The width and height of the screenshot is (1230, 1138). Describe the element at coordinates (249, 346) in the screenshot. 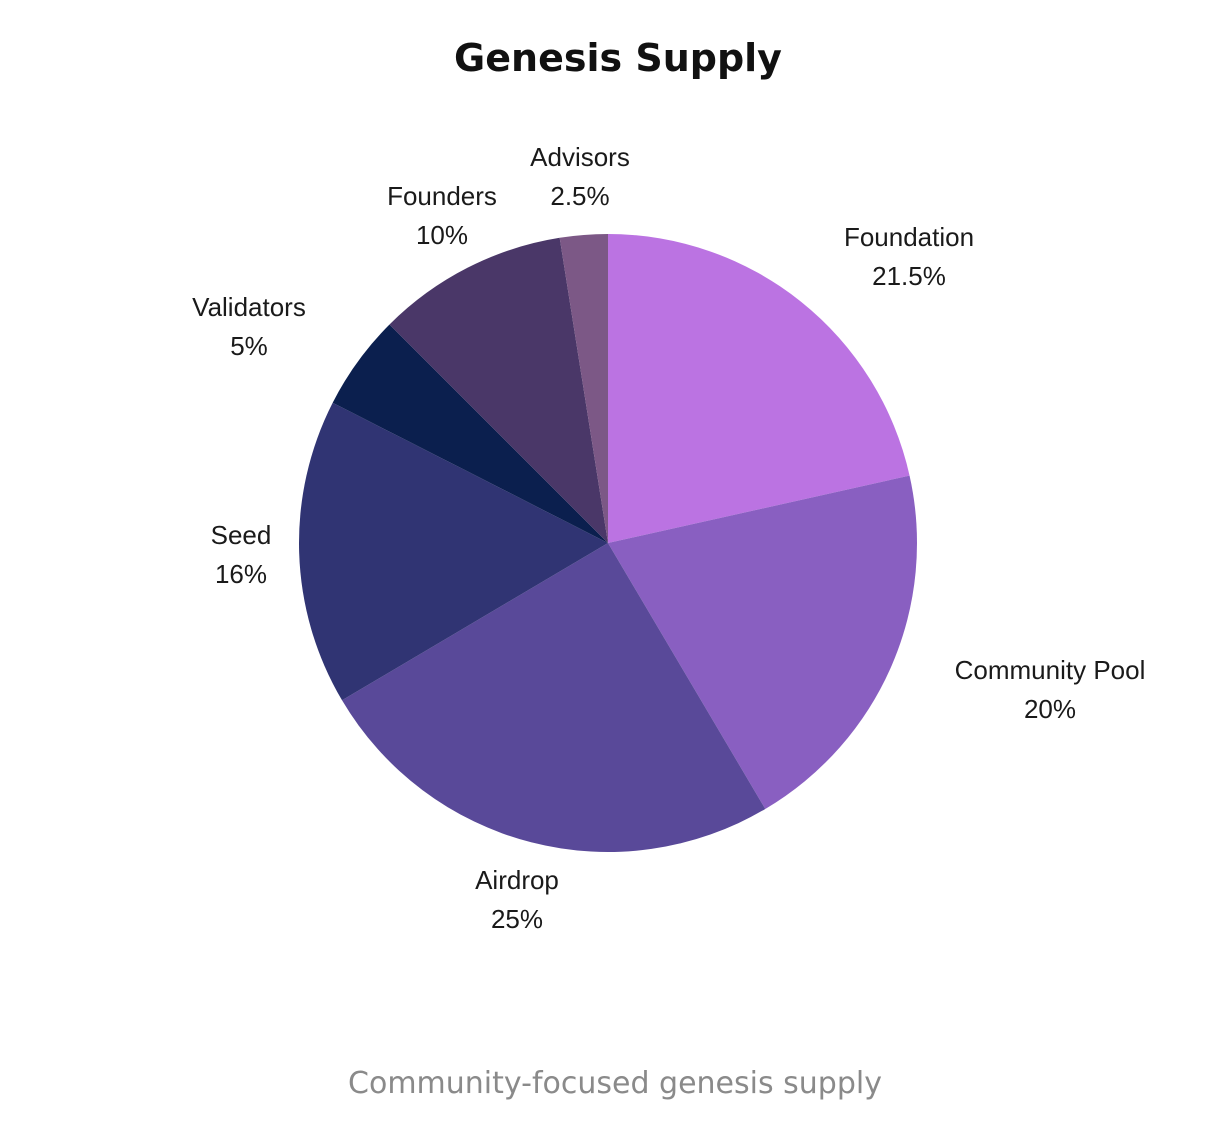

I see `slice-value-validators: 5%` at that location.